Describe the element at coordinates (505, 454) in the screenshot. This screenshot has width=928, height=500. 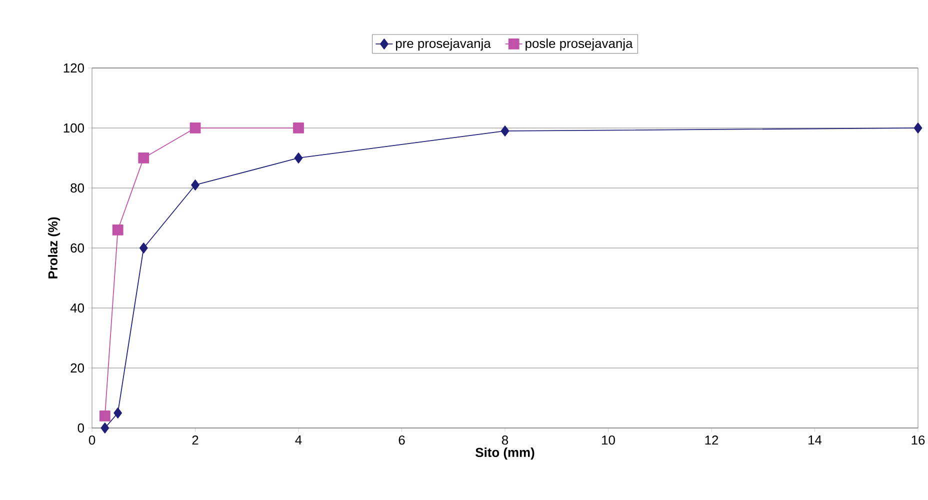
I see `x-axis-title: Sito (mm)` at that location.